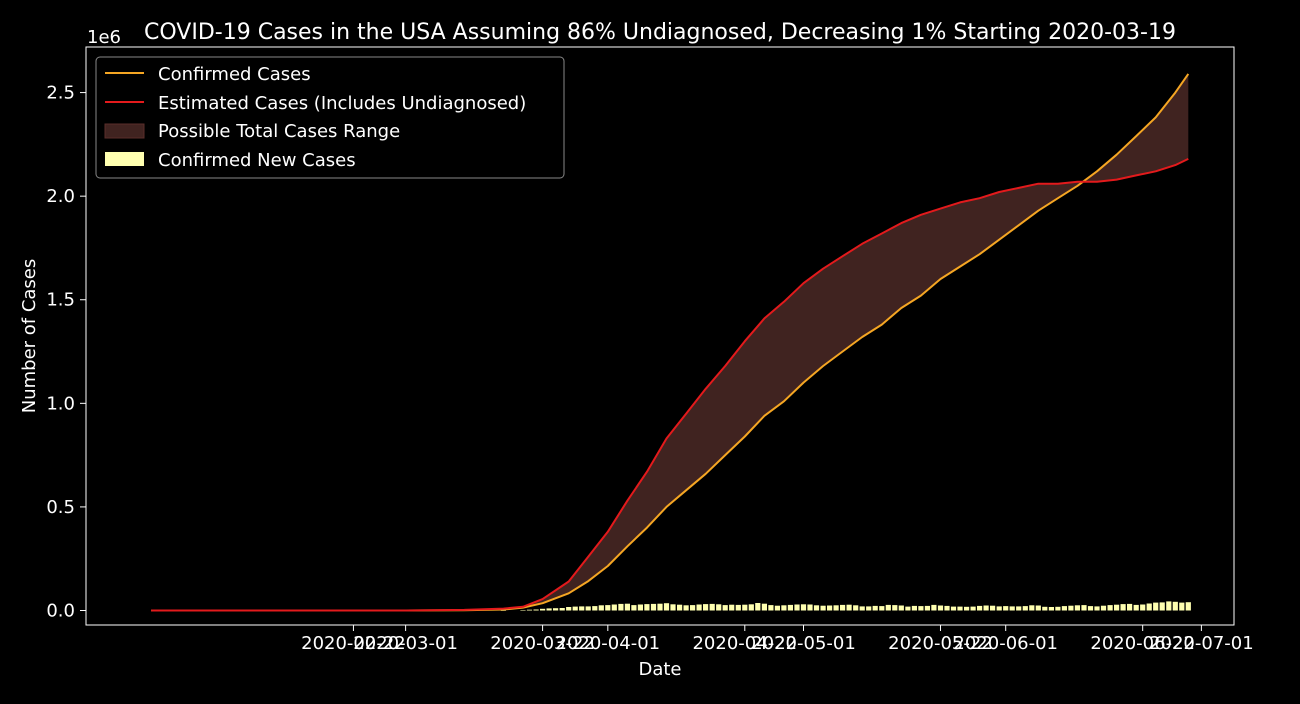 The width and height of the screenshot is (1300, 704). I want to click on x-tick-label: 2020-03-22, so click(542, 643).